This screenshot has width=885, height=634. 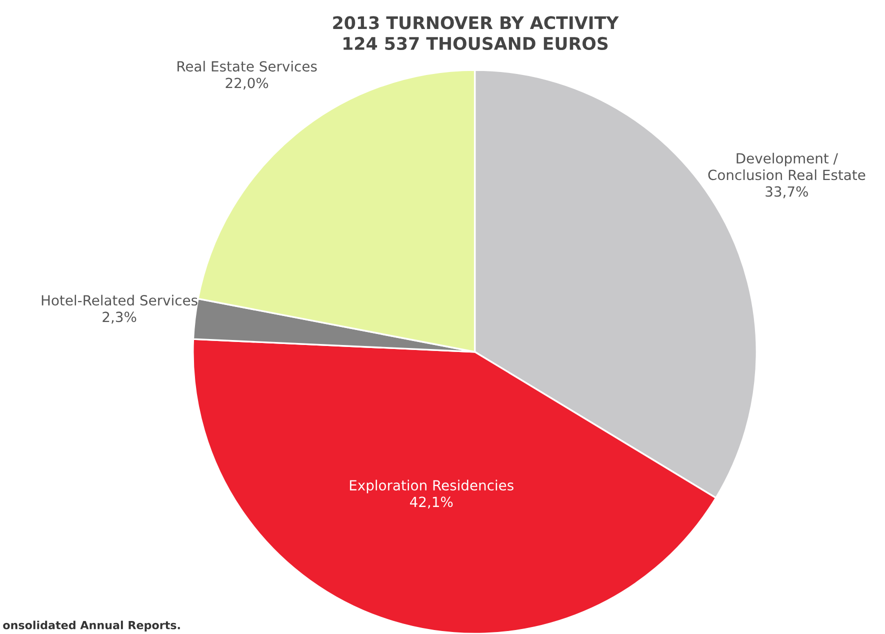 What do you see at coordinates (787, 166) in the screenshot?
I see `slice-label: Development / Conclusion Real Estate` at bounding box center [787, 166].